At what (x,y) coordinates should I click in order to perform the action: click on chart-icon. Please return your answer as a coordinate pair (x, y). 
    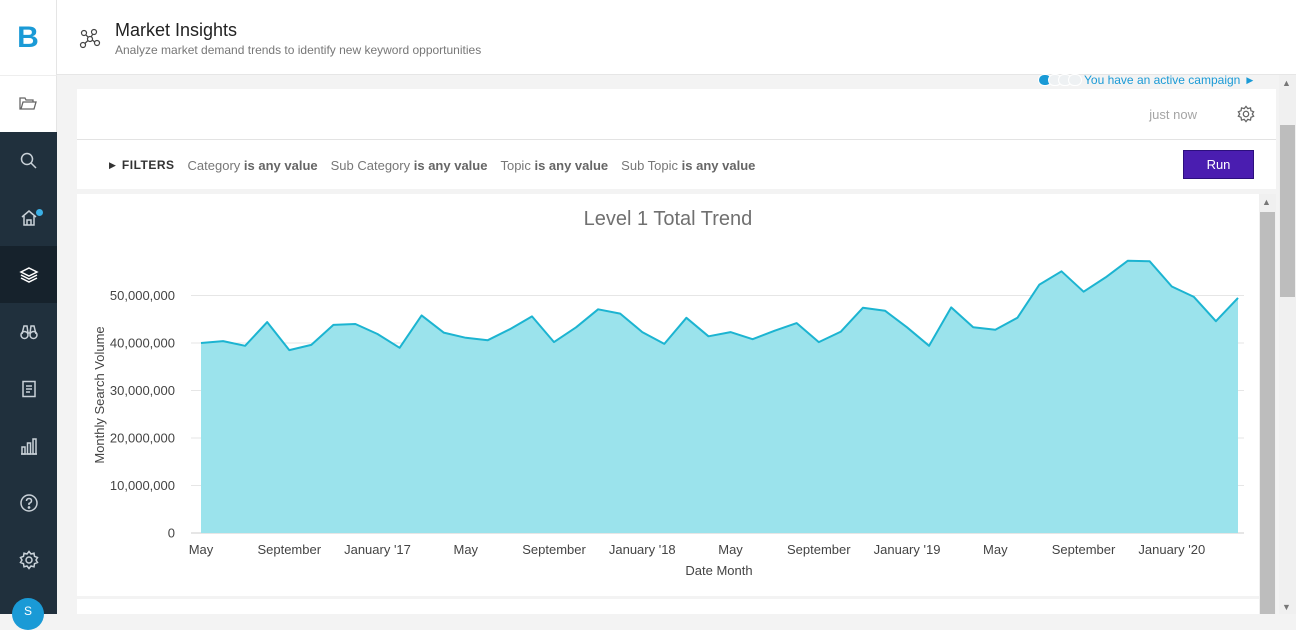
    Looking at the image, I should click on (28, 446).